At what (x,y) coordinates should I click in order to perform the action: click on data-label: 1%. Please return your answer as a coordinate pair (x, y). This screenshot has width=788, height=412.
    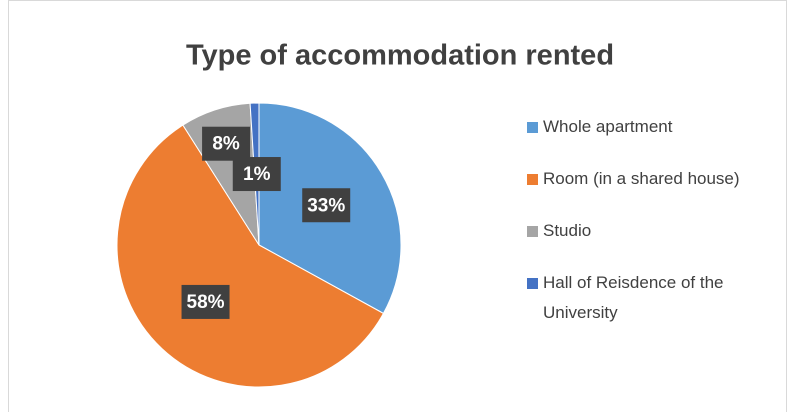
    Looking at the image, I should click on (257, 174).